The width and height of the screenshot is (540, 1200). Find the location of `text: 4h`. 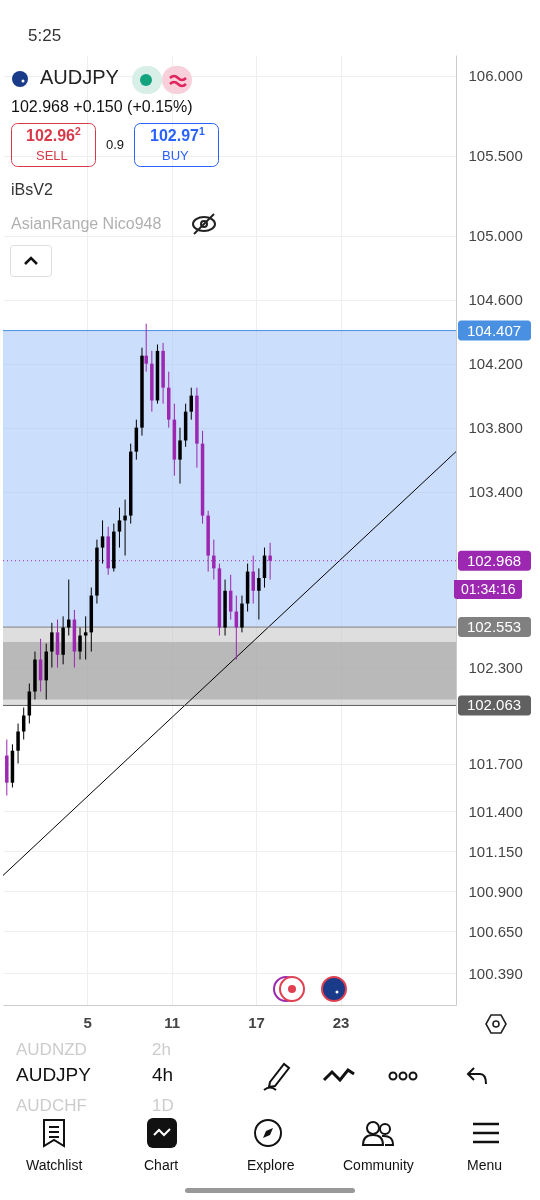

text: 4h is located at coordinates (163, 1075).